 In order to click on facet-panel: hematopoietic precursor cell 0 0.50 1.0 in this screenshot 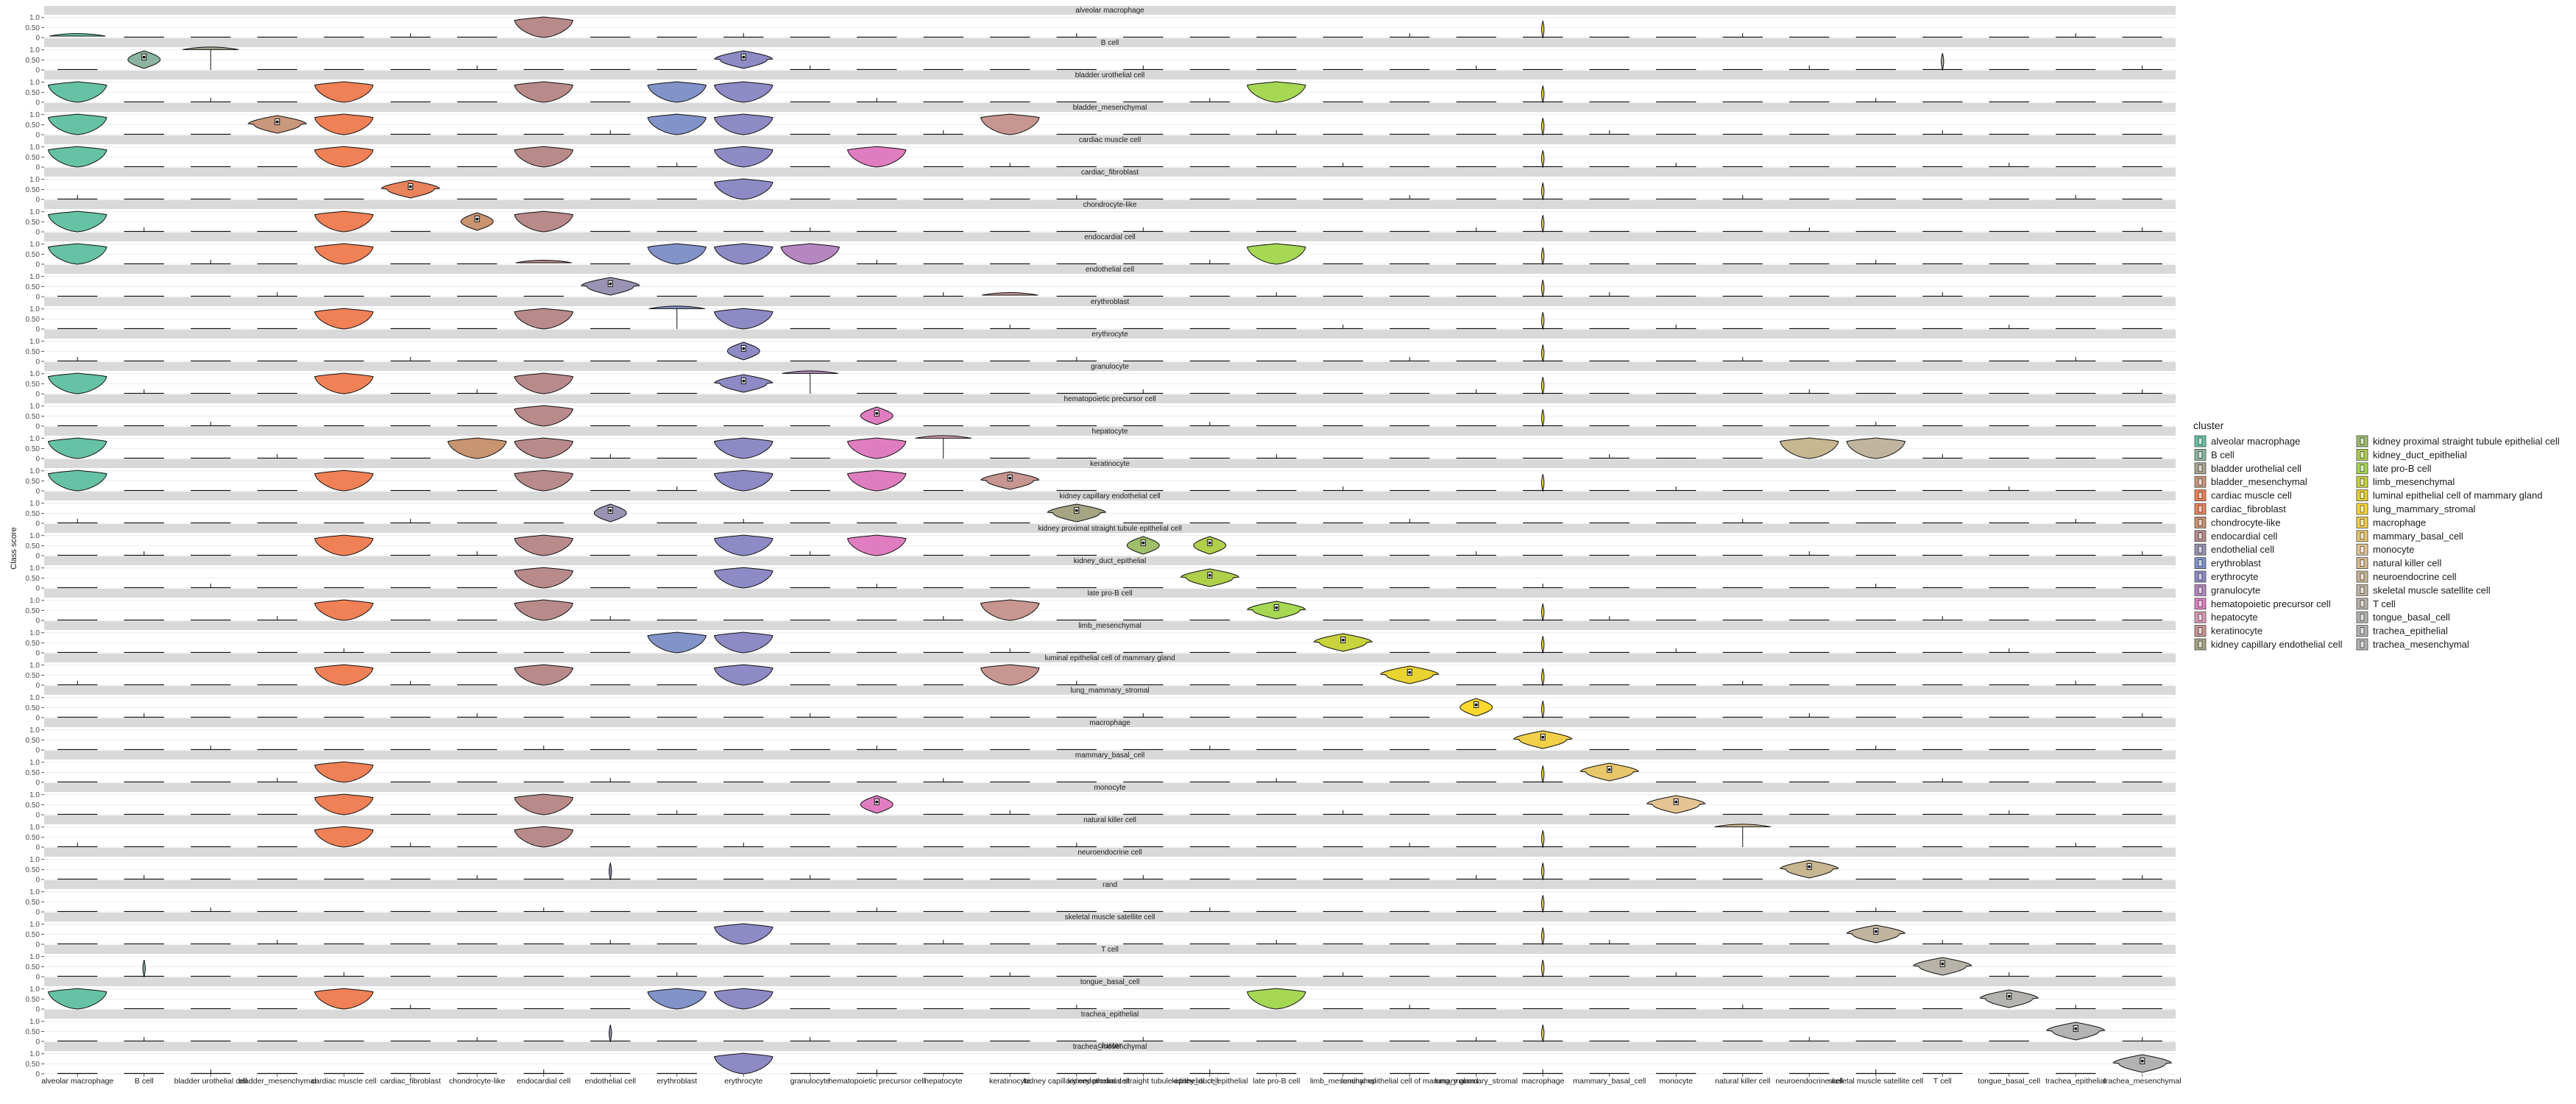, I will do `click(1101, 412)`.